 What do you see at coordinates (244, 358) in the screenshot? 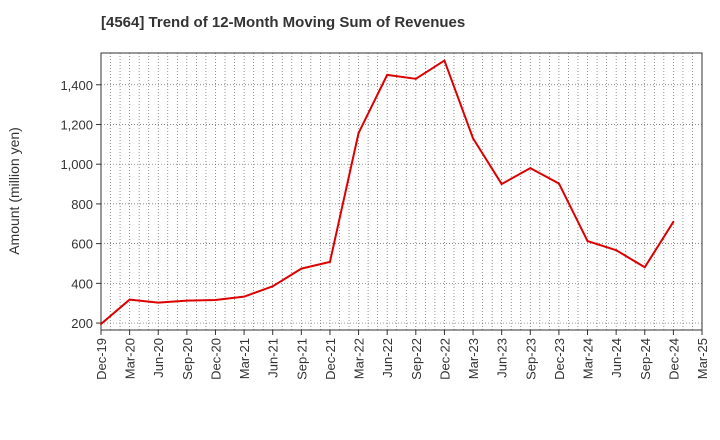
I see `x-tick-label: Mar-21` at bounding box center [244, 358].